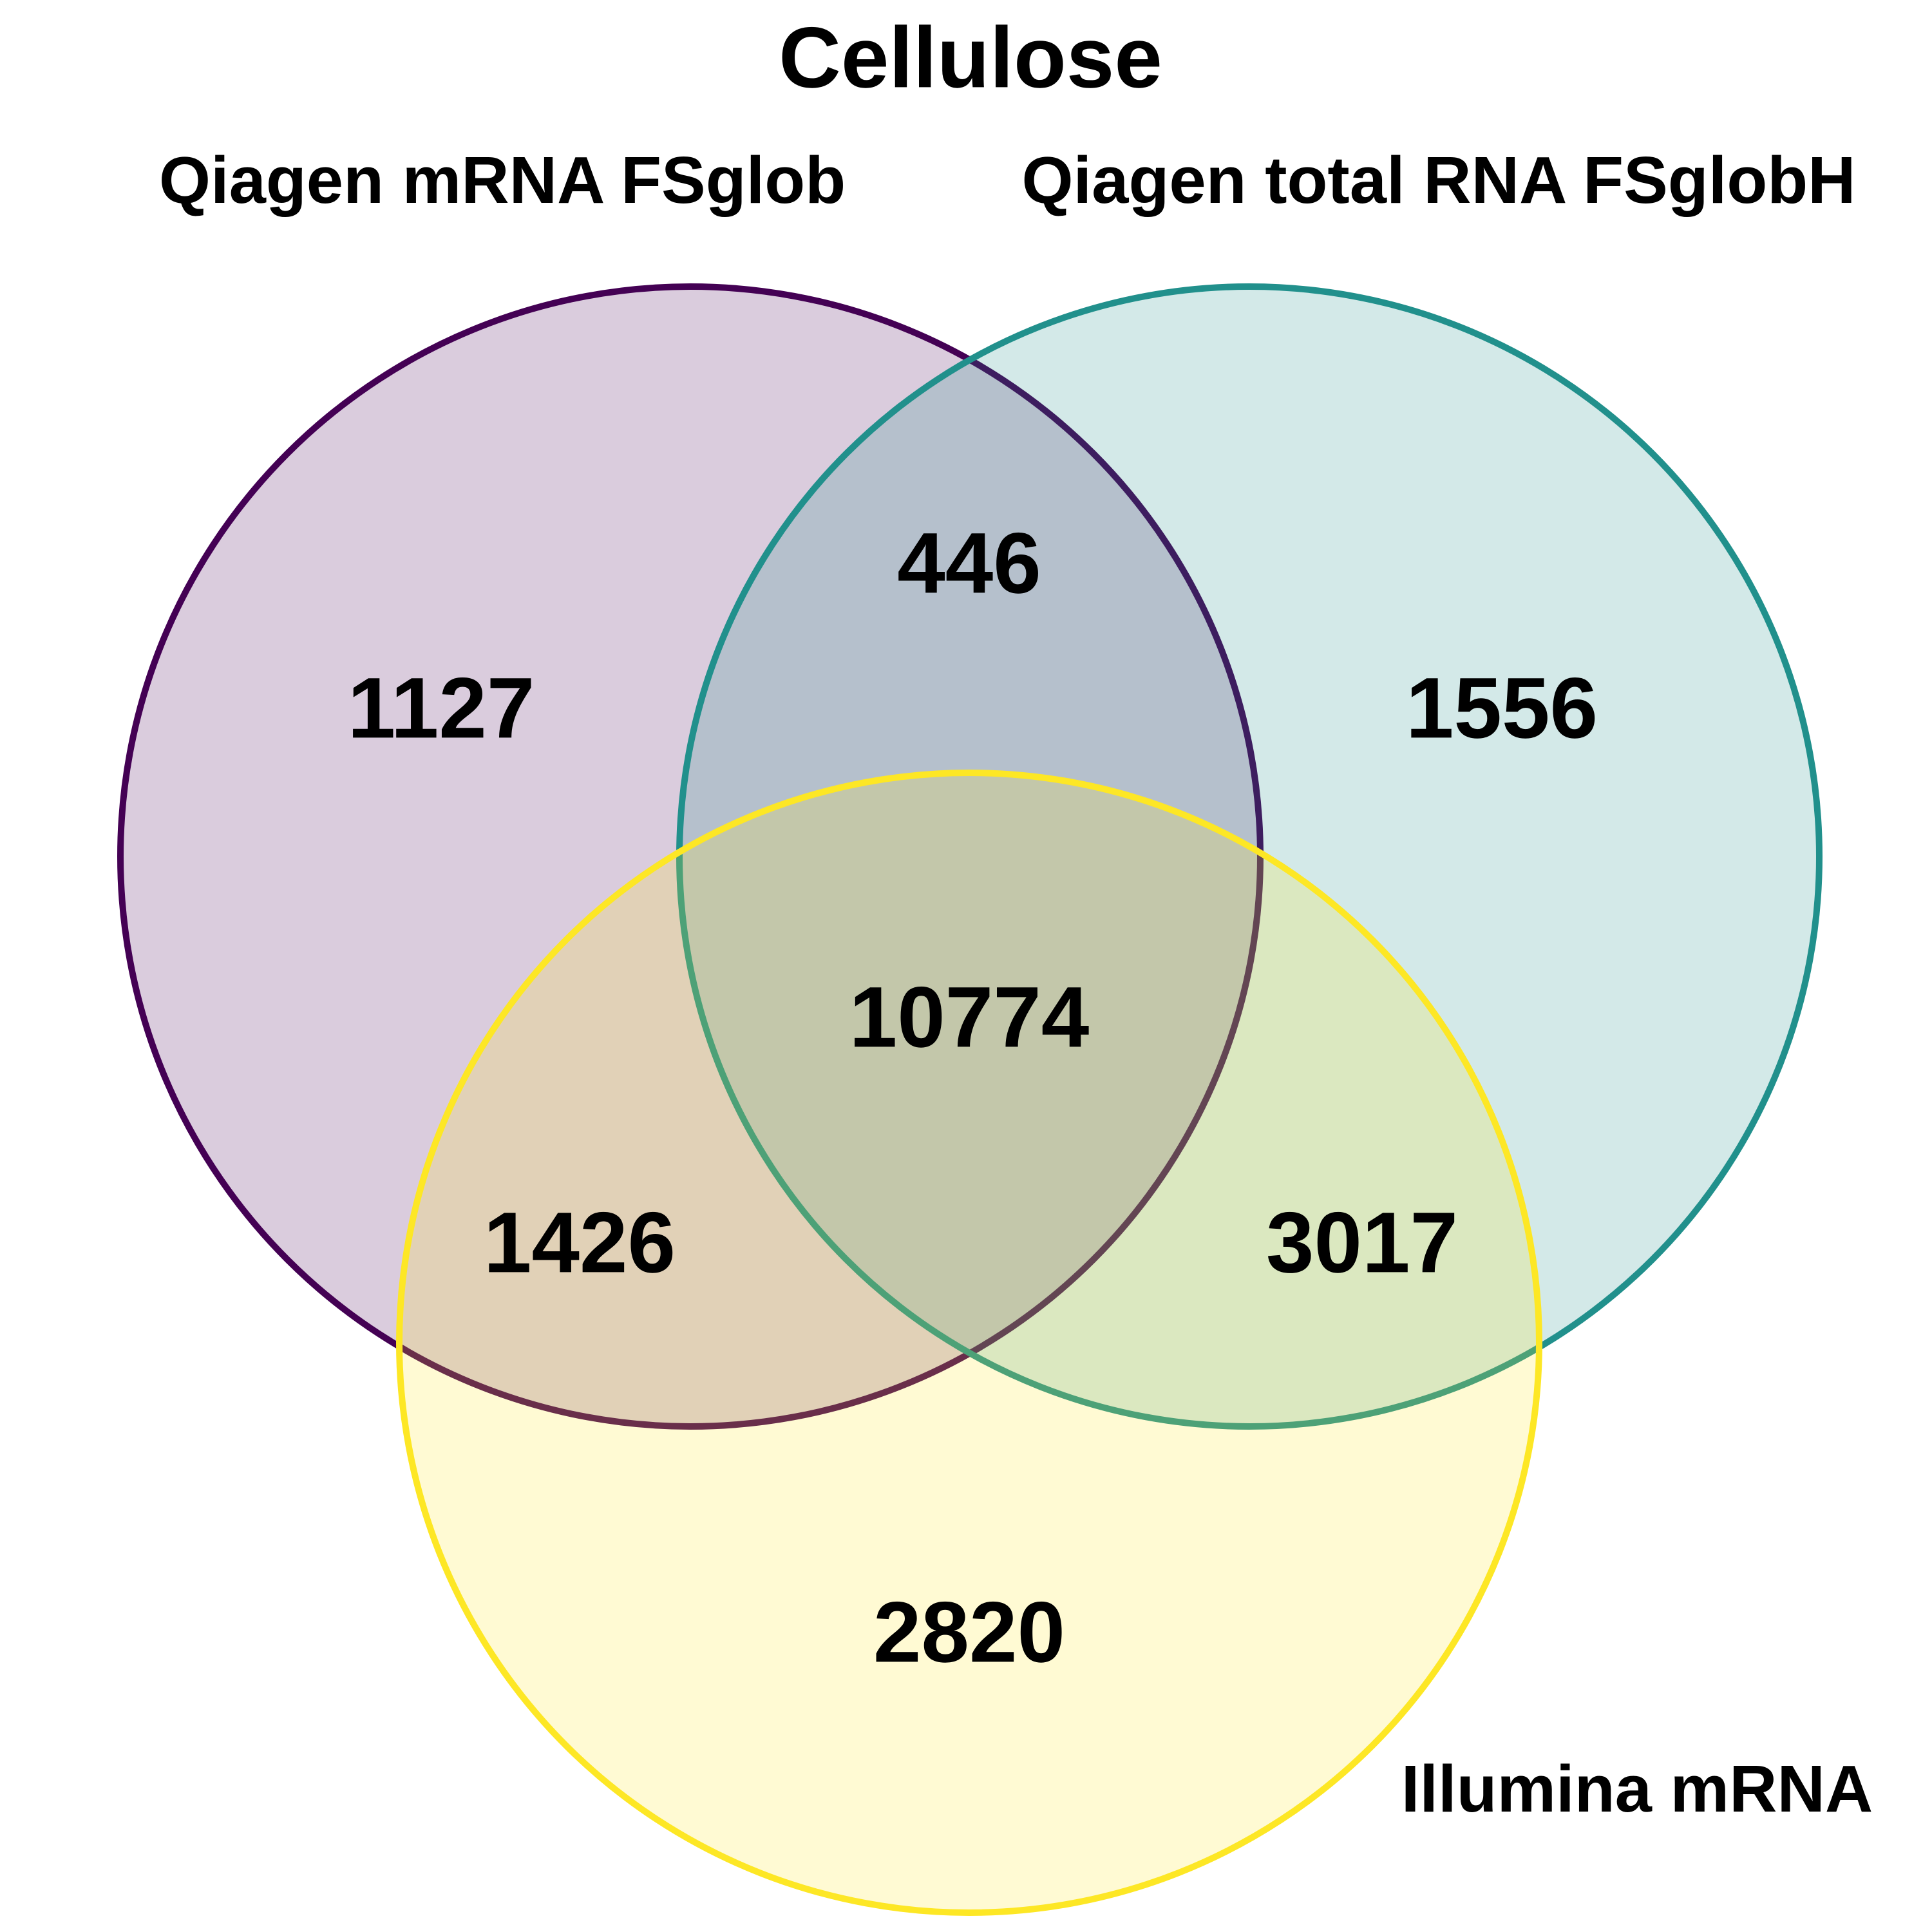 The image size is (1932, 1932). I want to click on set-b-label: Qiagen total RNA FSglobH, so click(1438, 180).